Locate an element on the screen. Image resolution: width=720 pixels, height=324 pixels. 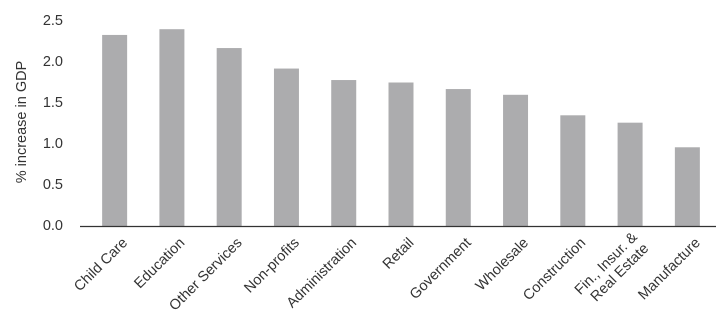
x-tick-label-line: Manufacture is located at coordinates (669, 269).